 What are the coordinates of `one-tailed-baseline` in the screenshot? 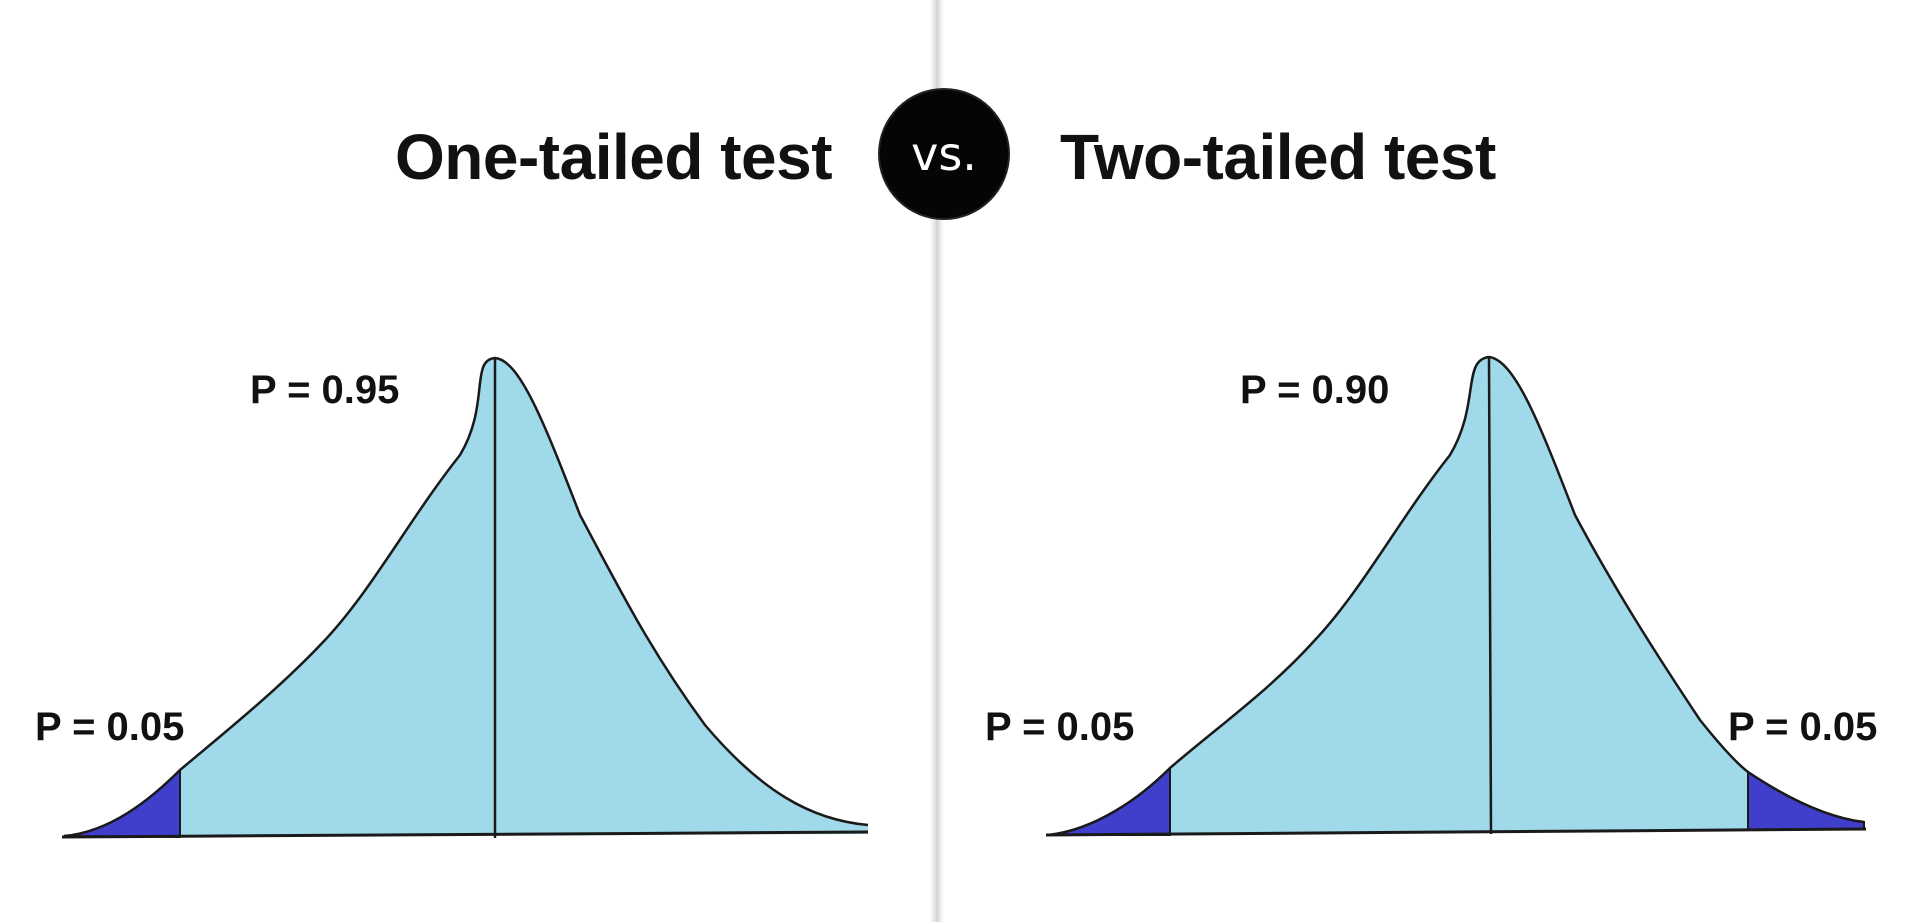 It's located at (465, 834).